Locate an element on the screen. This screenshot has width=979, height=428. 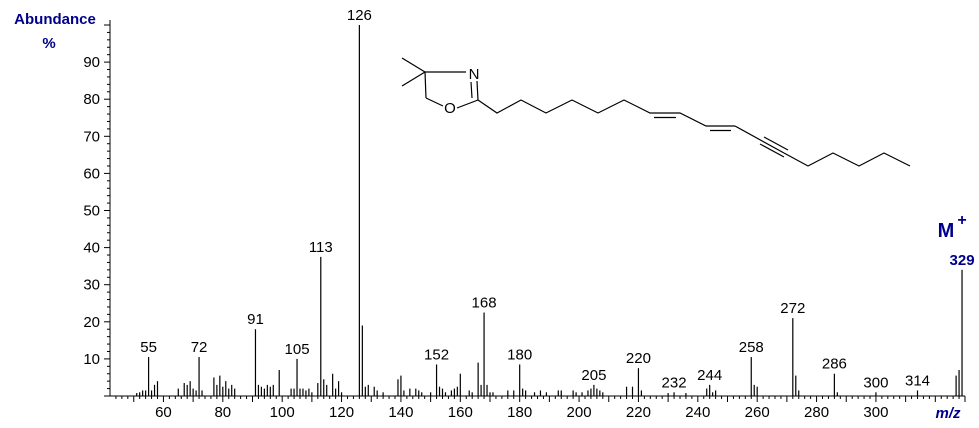
peak-label: 152 is located at coordinates (436, 354).